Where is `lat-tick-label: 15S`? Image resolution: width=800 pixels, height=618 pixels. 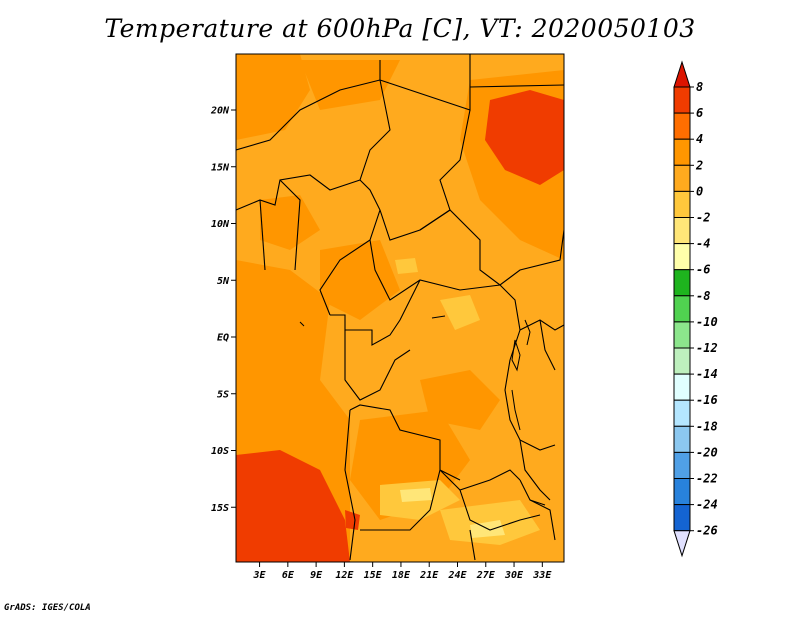
lat-tick-label: 15S is located at coordinates (220, 508).